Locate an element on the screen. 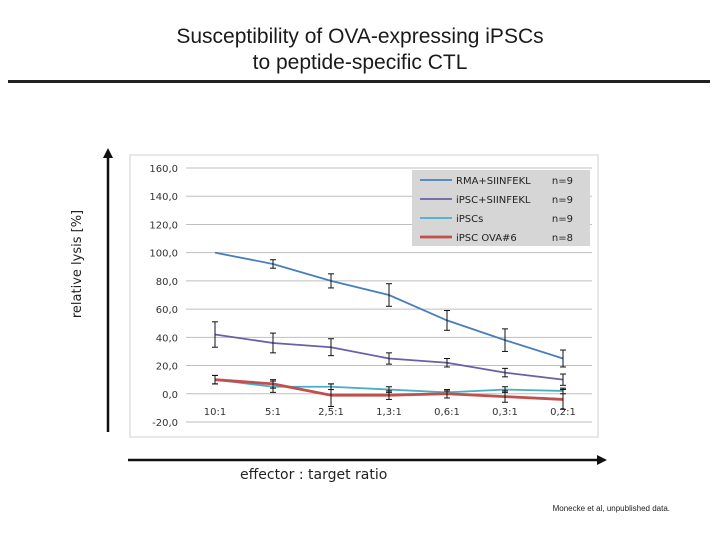  legend-label: iPSC+SIINFEKL is located at coordinates (493, 200).